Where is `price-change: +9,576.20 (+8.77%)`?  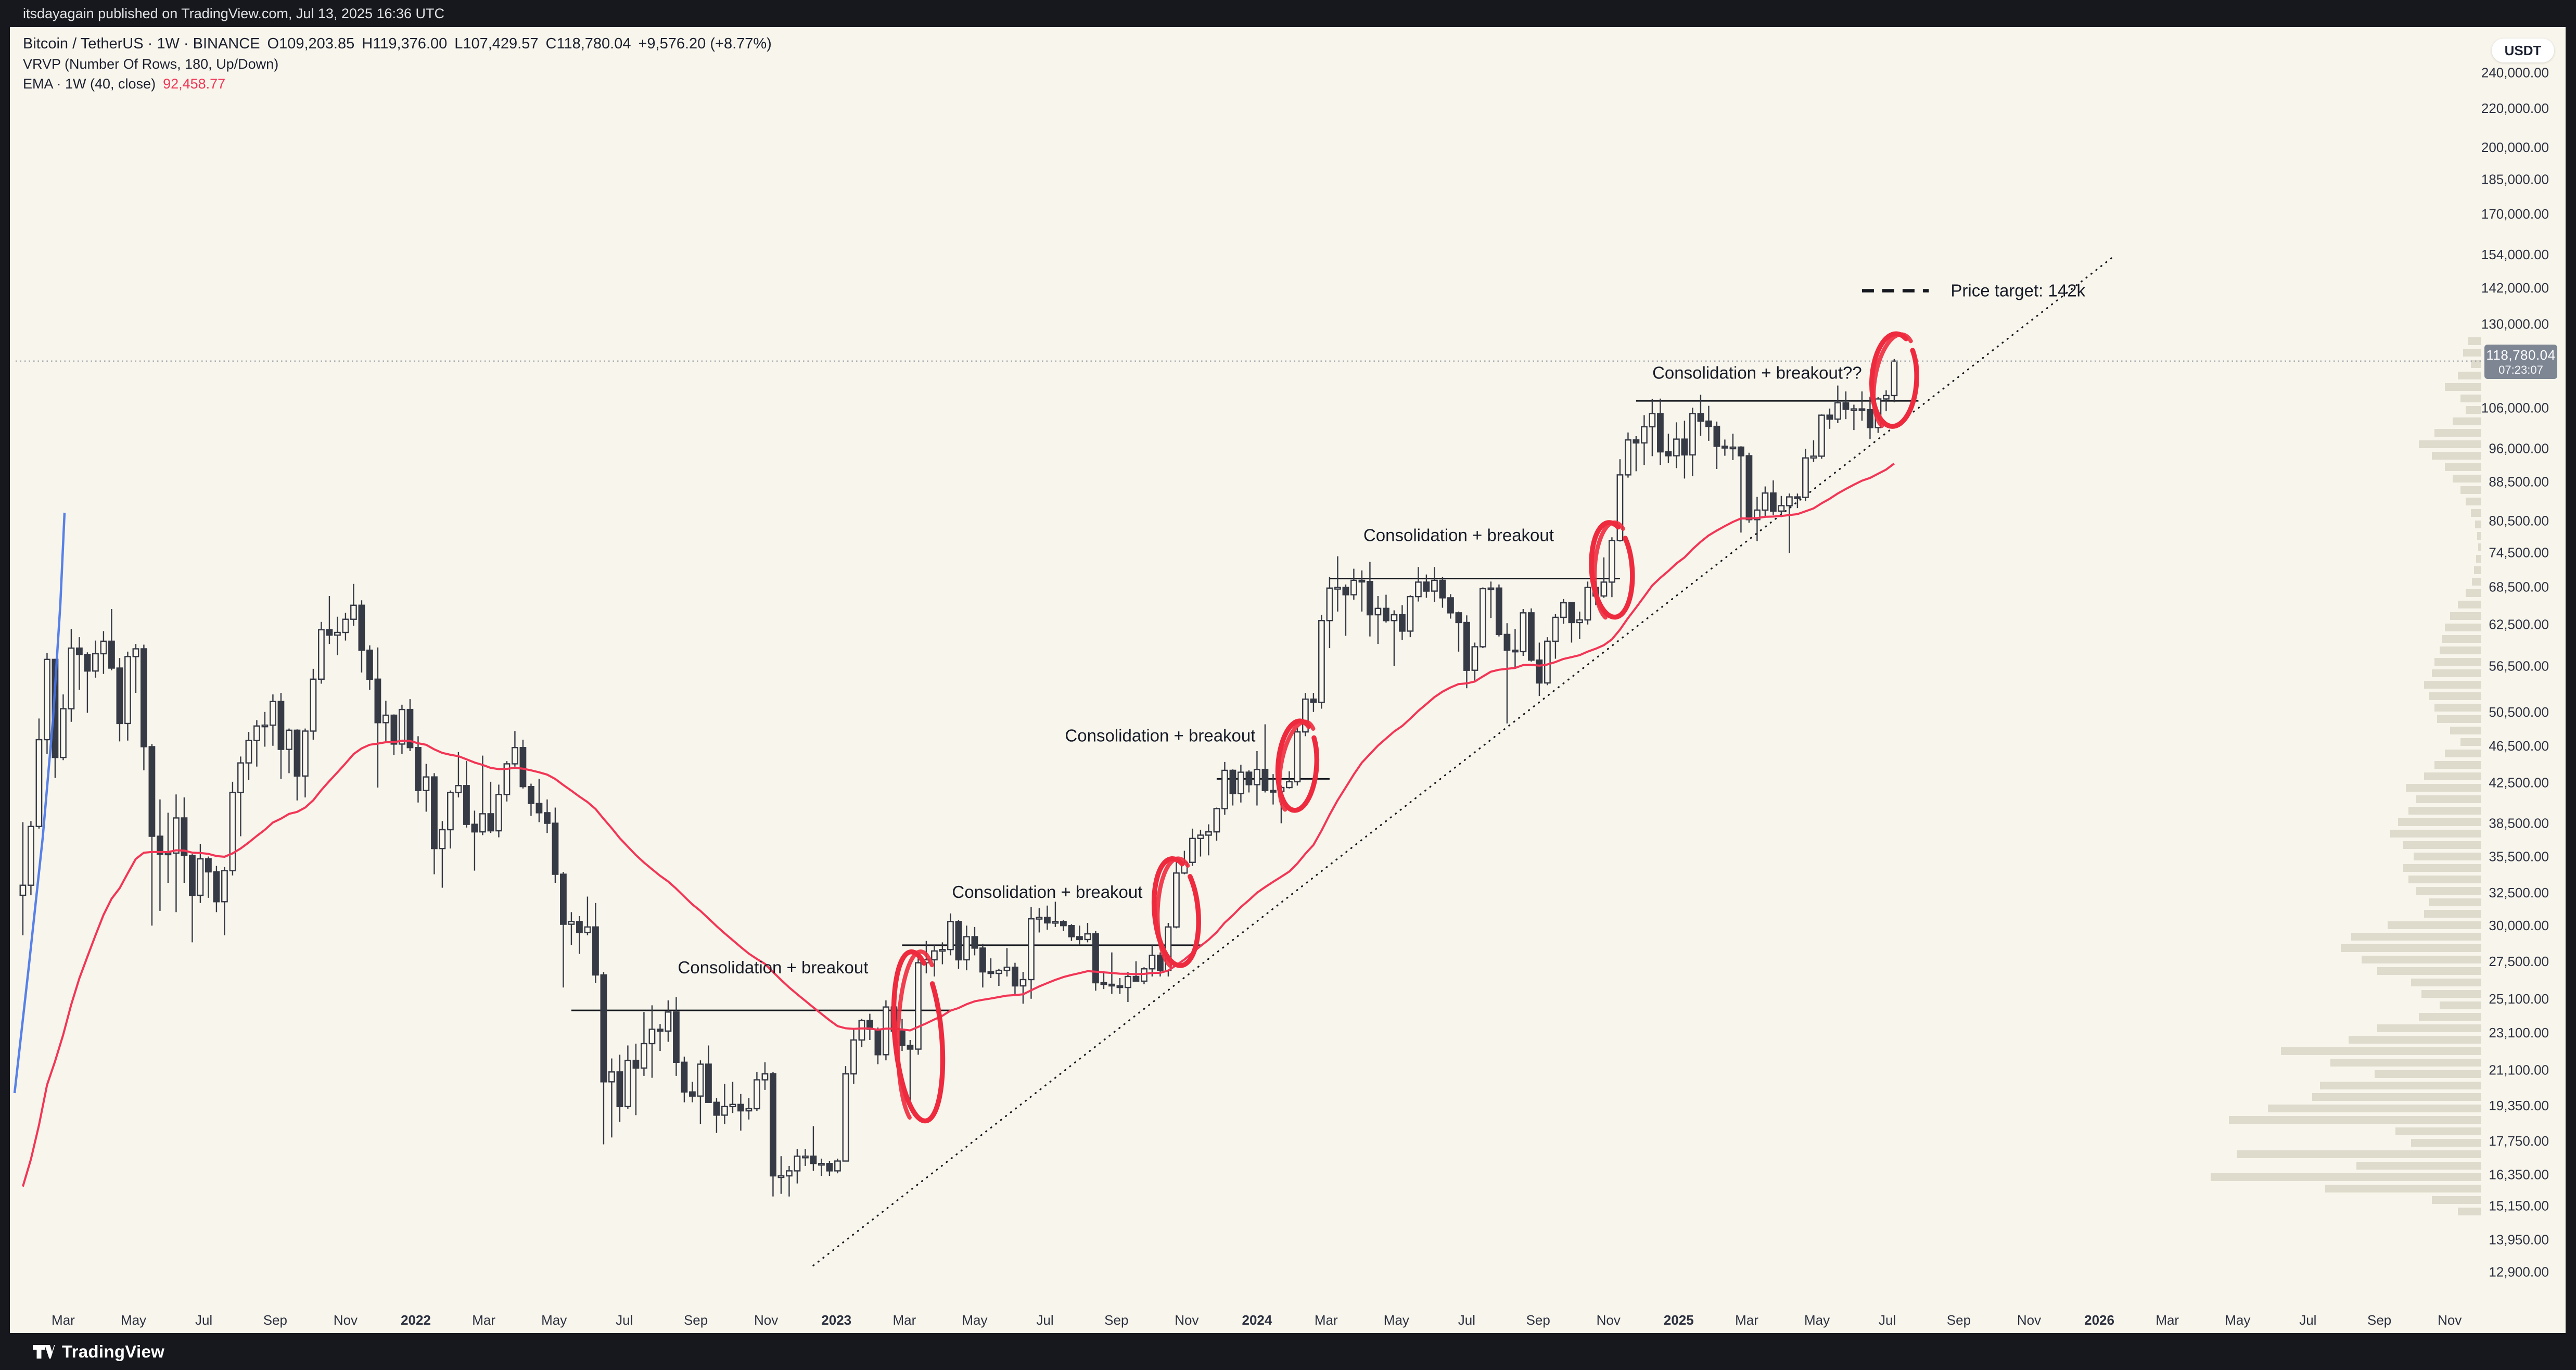
price-change: +9,576.20 (+8.77%) is located at coordinates (705, 43).